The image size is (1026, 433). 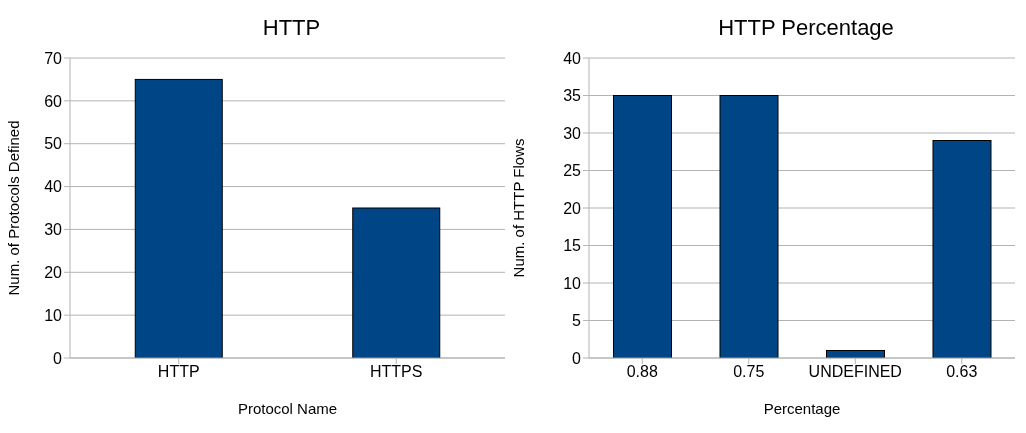 I want to click on x-tick-label: UNDEFINED, so click(x=855, y=372).